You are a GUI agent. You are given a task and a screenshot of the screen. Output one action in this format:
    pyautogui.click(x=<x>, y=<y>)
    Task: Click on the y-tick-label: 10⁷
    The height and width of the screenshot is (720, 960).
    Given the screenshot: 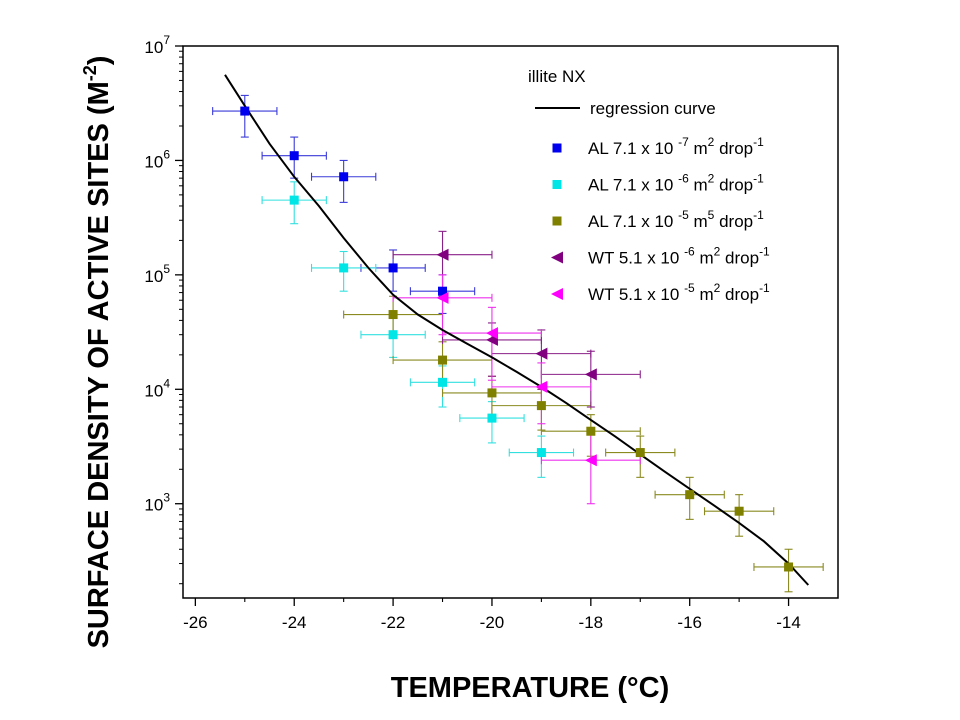 What is the action you would take?
    pyautogui.click(x=157, y=45)
    